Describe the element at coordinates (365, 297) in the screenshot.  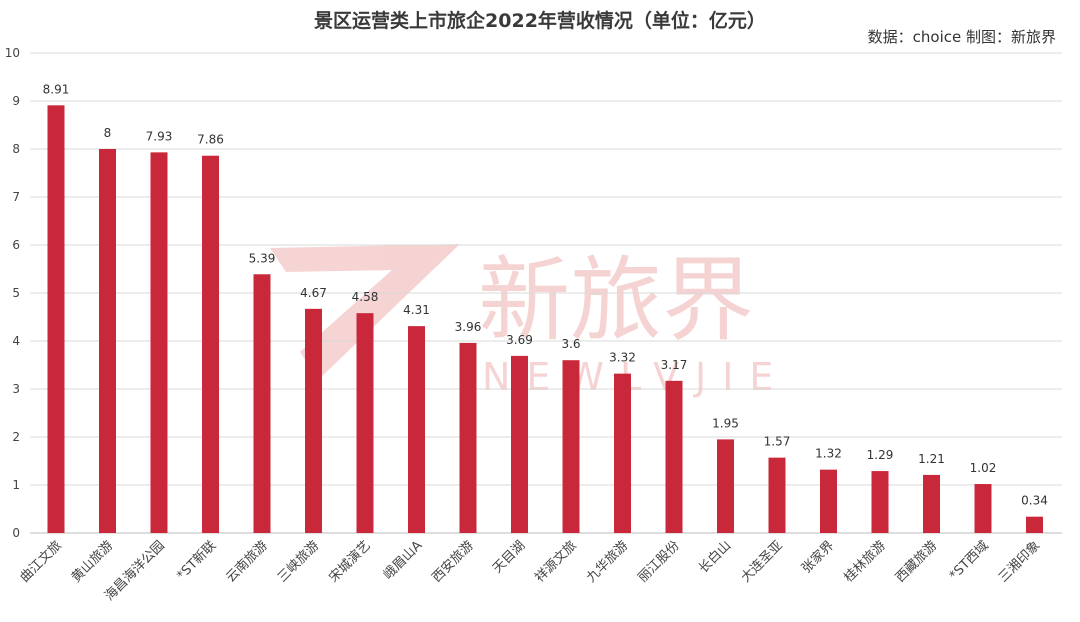
I see `value-label: 4.58` at that location.